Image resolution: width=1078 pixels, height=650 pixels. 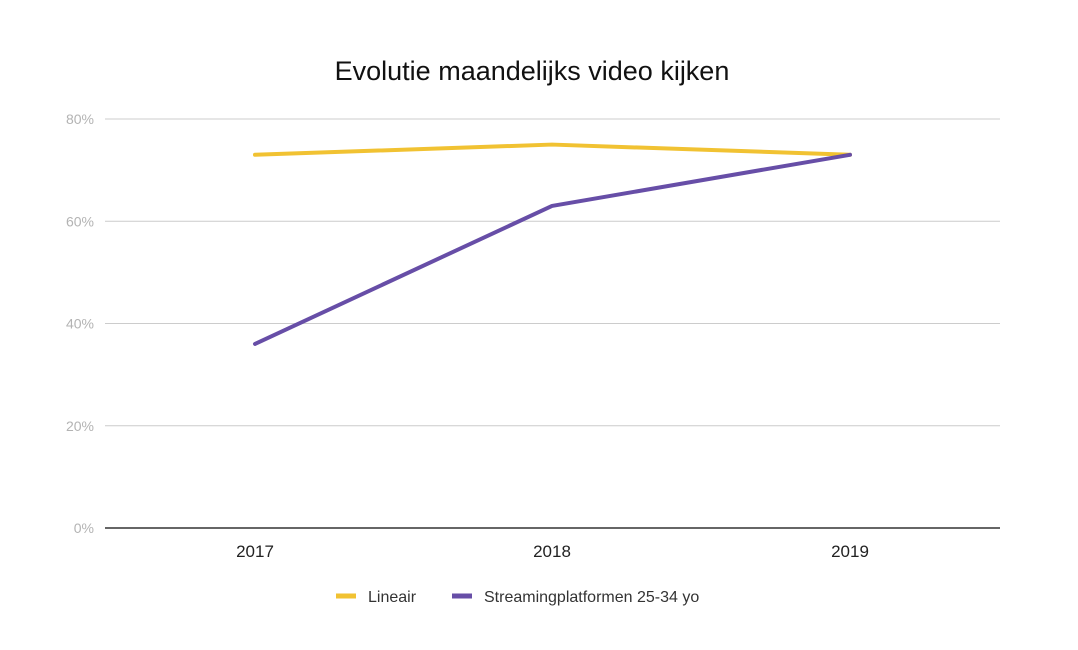 I want to click on x-axis-ticks: 2017 2018 2019, so click(x=552, y=551).